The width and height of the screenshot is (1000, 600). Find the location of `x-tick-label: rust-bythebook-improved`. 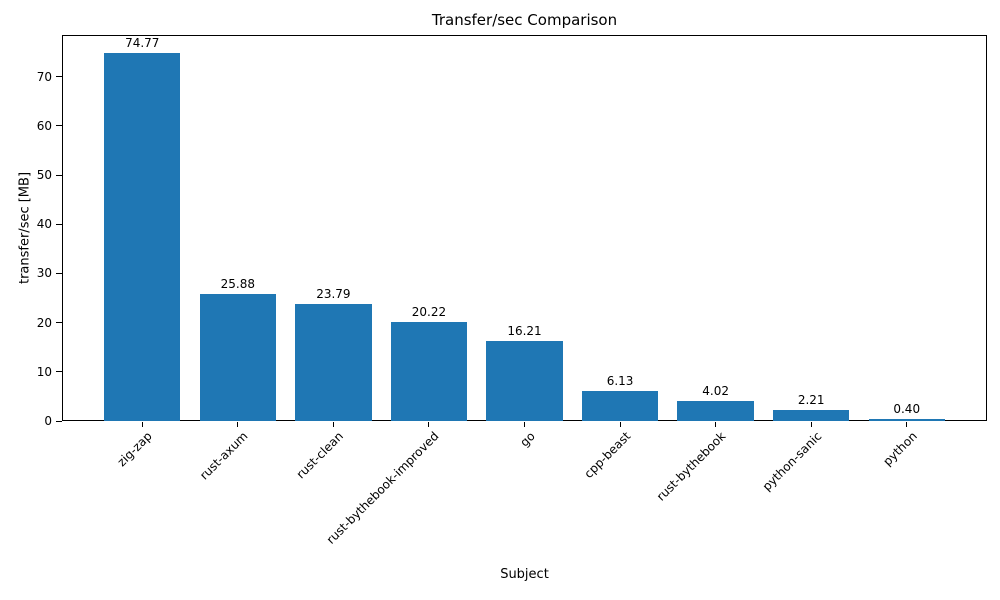

x-tick-label: rust-bythebook-improved is located at coordinates (383, 488).